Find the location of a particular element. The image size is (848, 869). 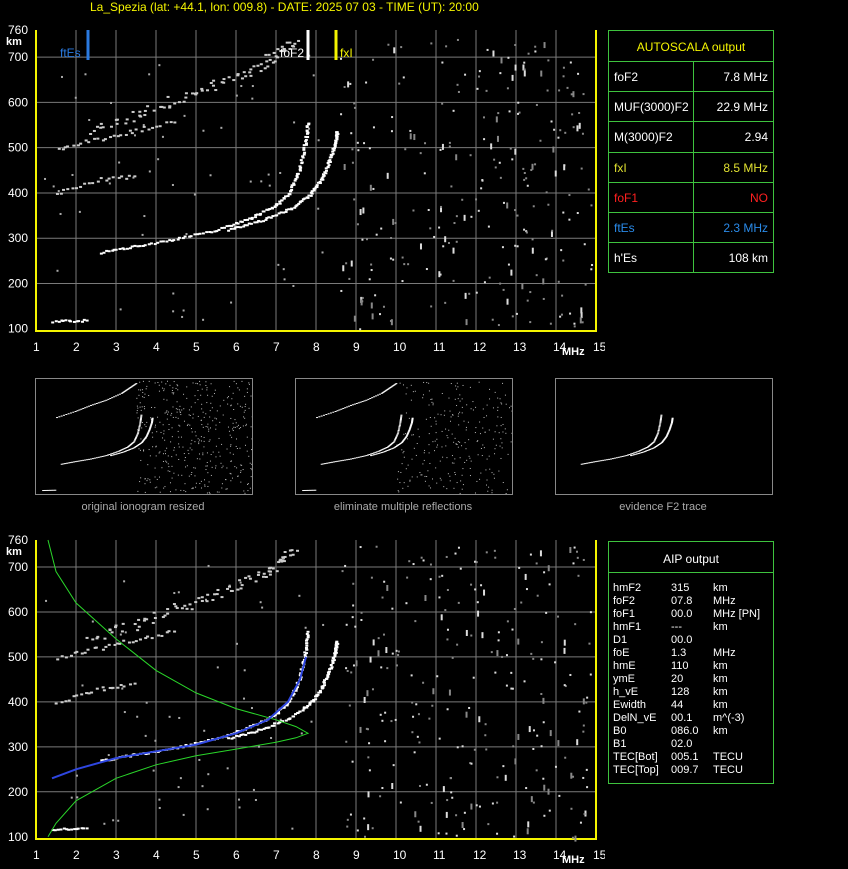

x-tick-label: 10 is located at coordinates (400, 855).